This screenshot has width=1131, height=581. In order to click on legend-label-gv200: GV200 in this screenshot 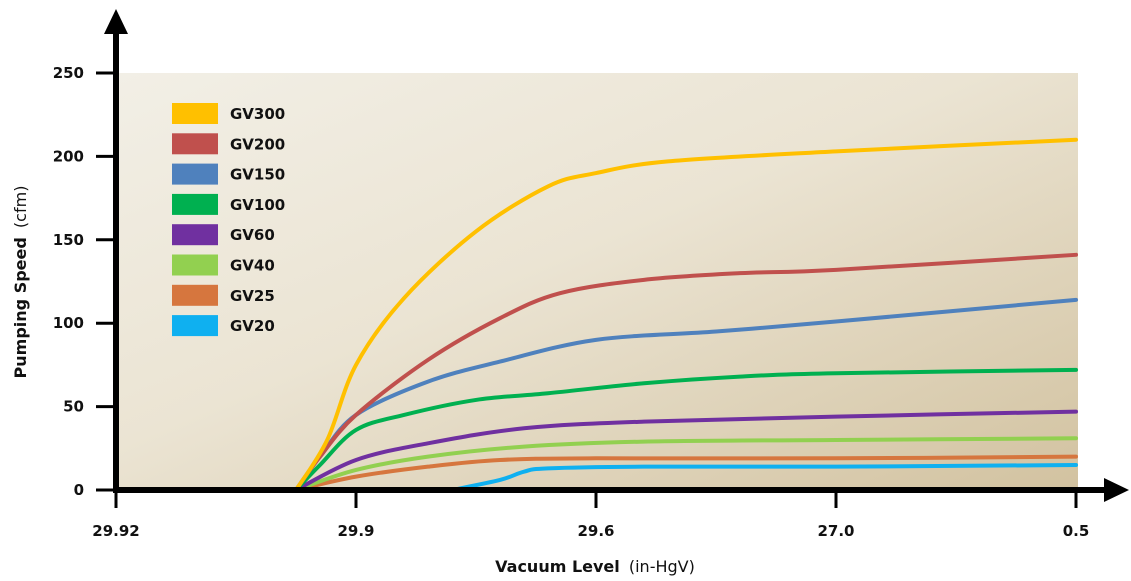, I will do `click(257, 144)`.